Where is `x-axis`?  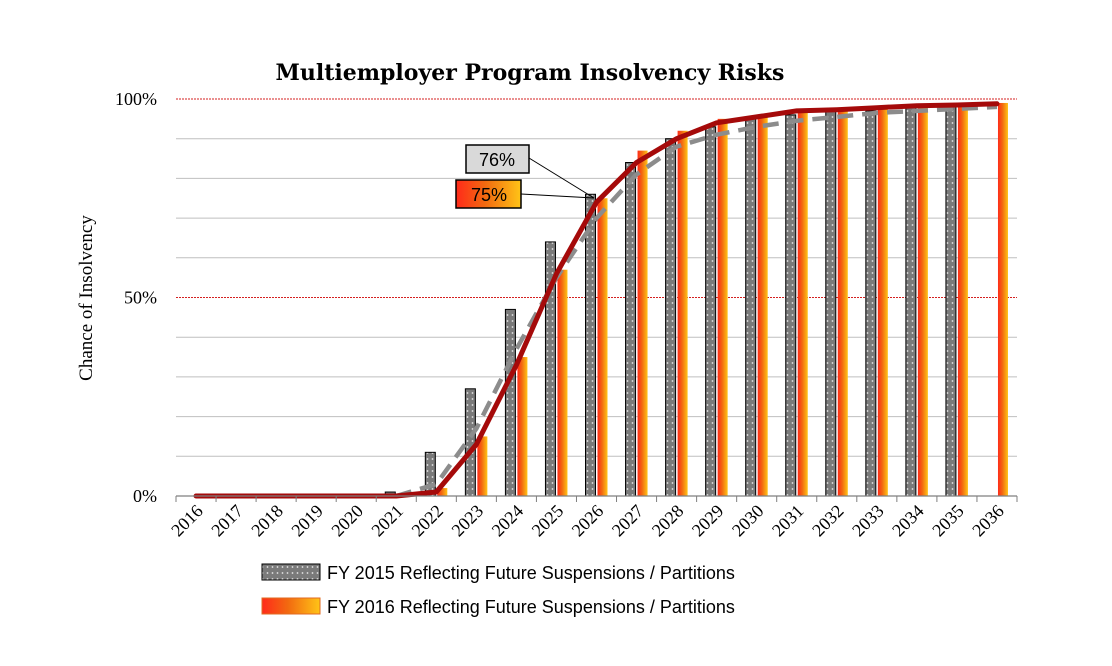 x-axis is located at coordinates (596, 498).